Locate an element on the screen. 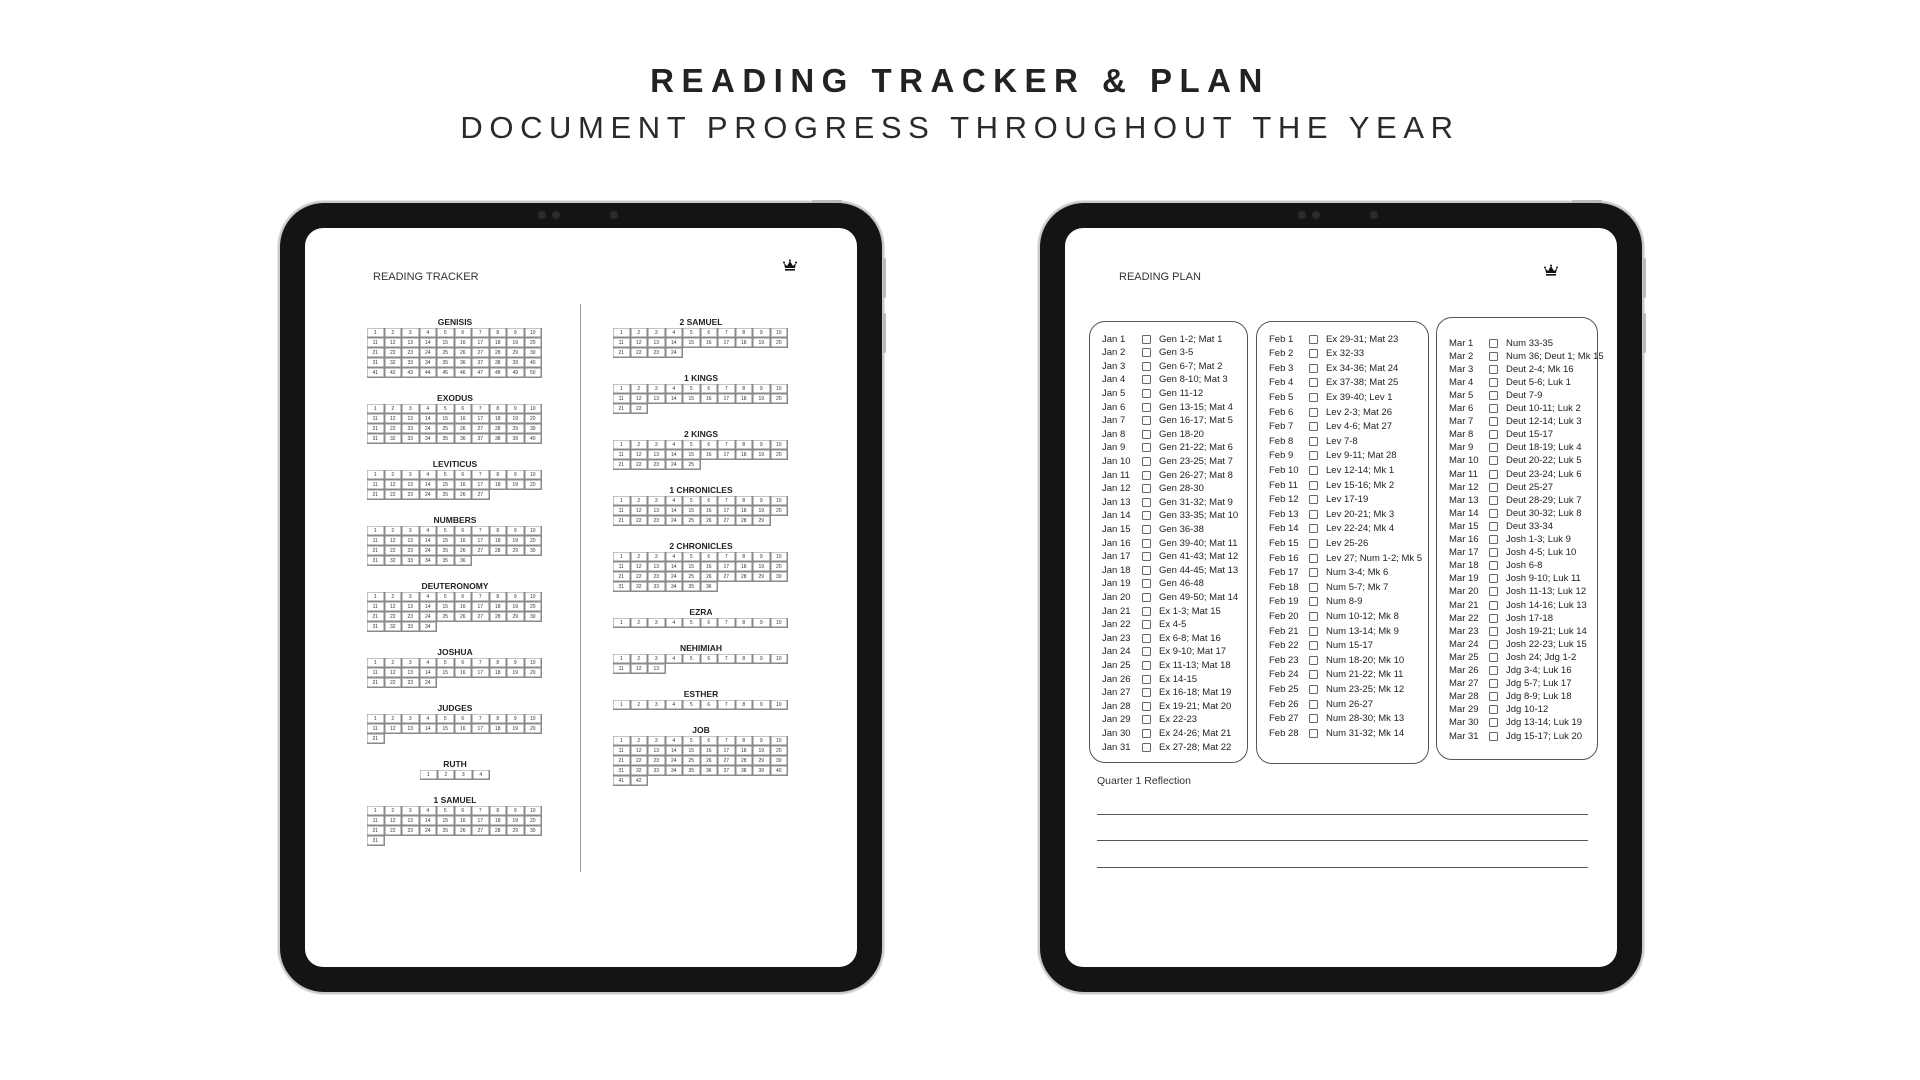 This screenshot has height=1080, width=1920. chapter-cell: 30 is located at coordinates (533, 617).